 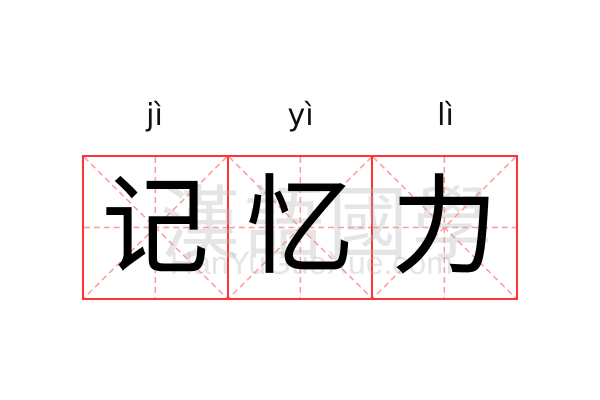 I want to click on character: 记, so click(x=155, y=227).